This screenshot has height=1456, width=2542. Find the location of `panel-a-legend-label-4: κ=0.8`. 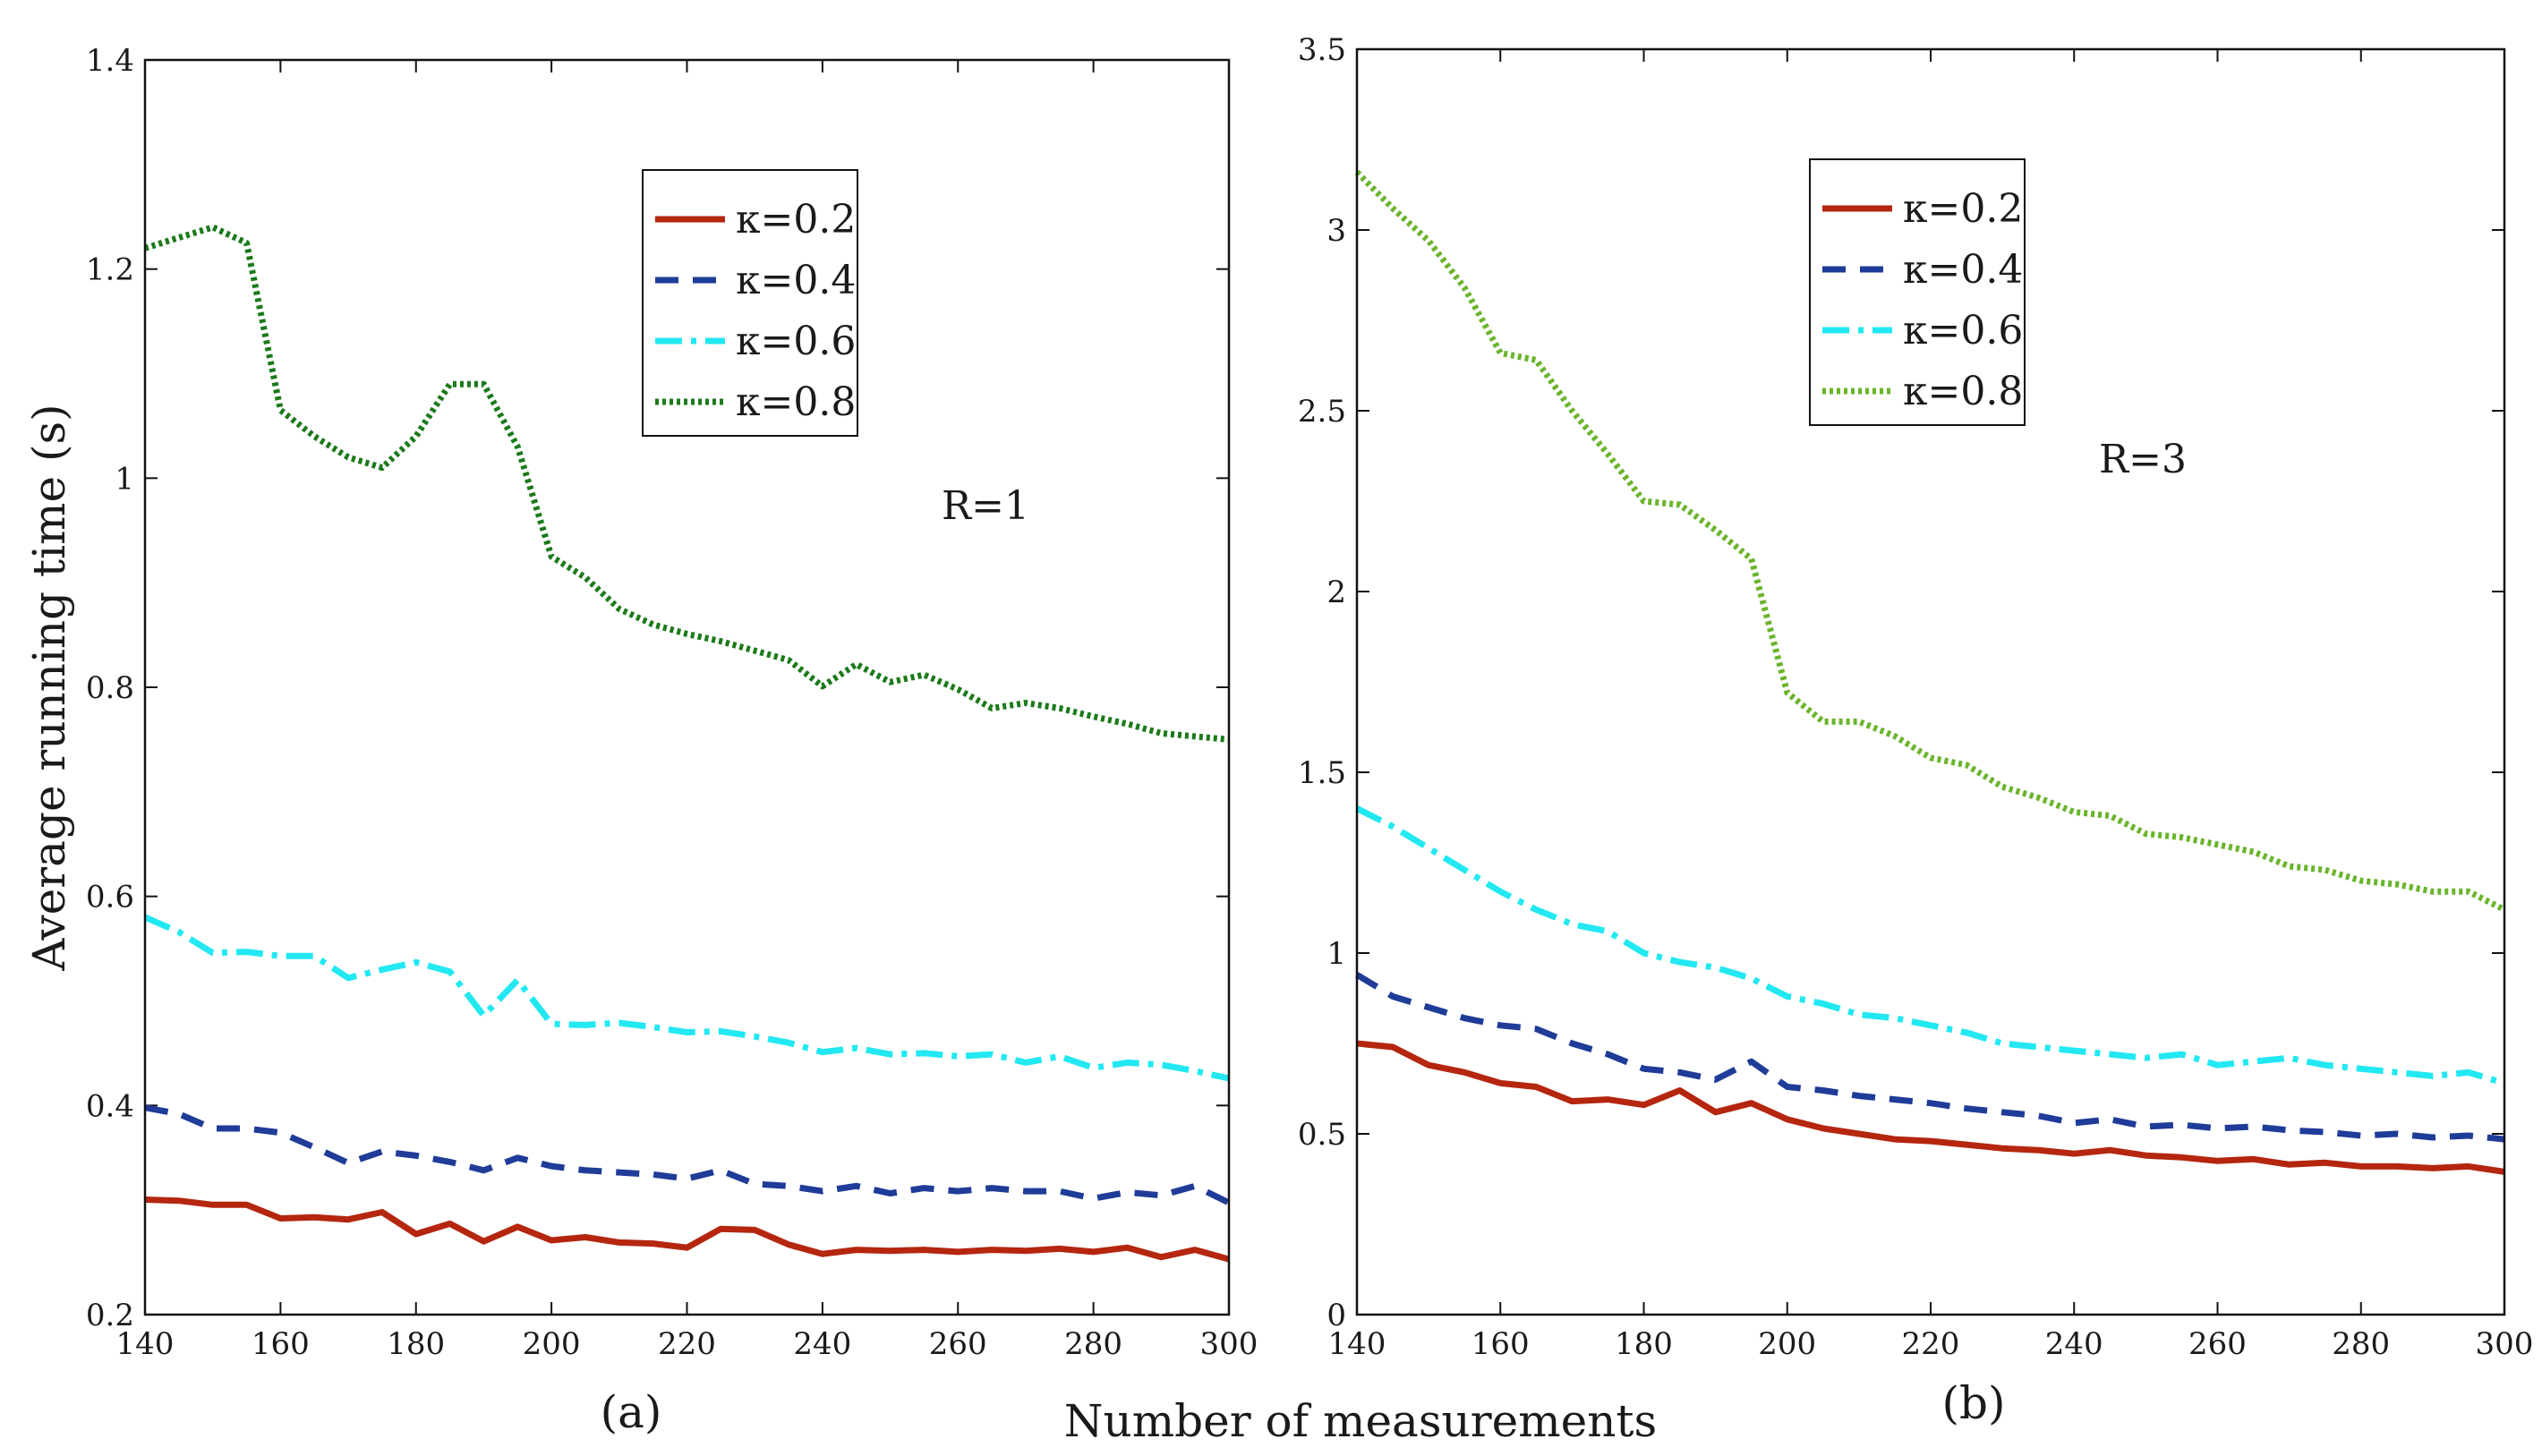

panel-a-legend-label-4: κ=0.8 is located at coordinates (796, 402).